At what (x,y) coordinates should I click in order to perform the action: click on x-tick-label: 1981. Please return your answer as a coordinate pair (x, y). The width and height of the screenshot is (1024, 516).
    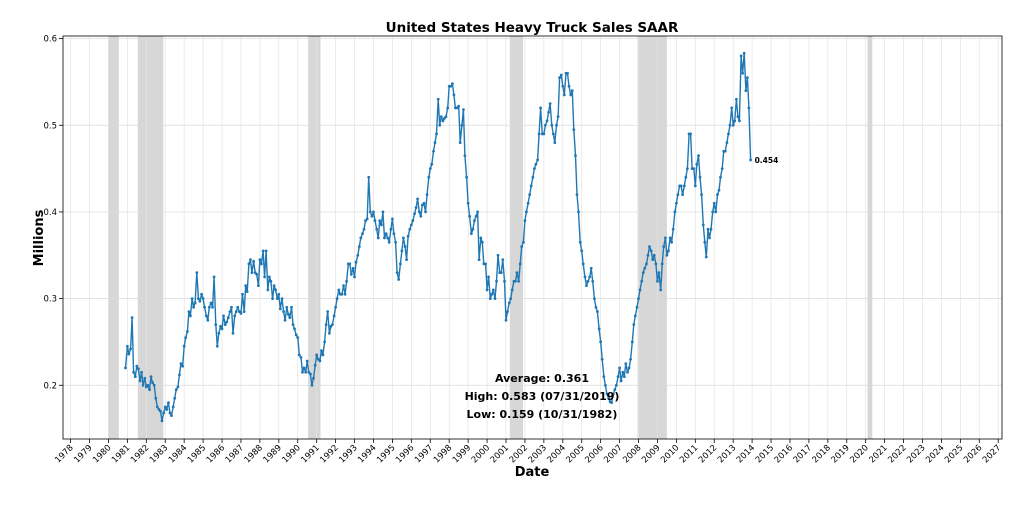
    Looking at the image, I should click on (121, 454).